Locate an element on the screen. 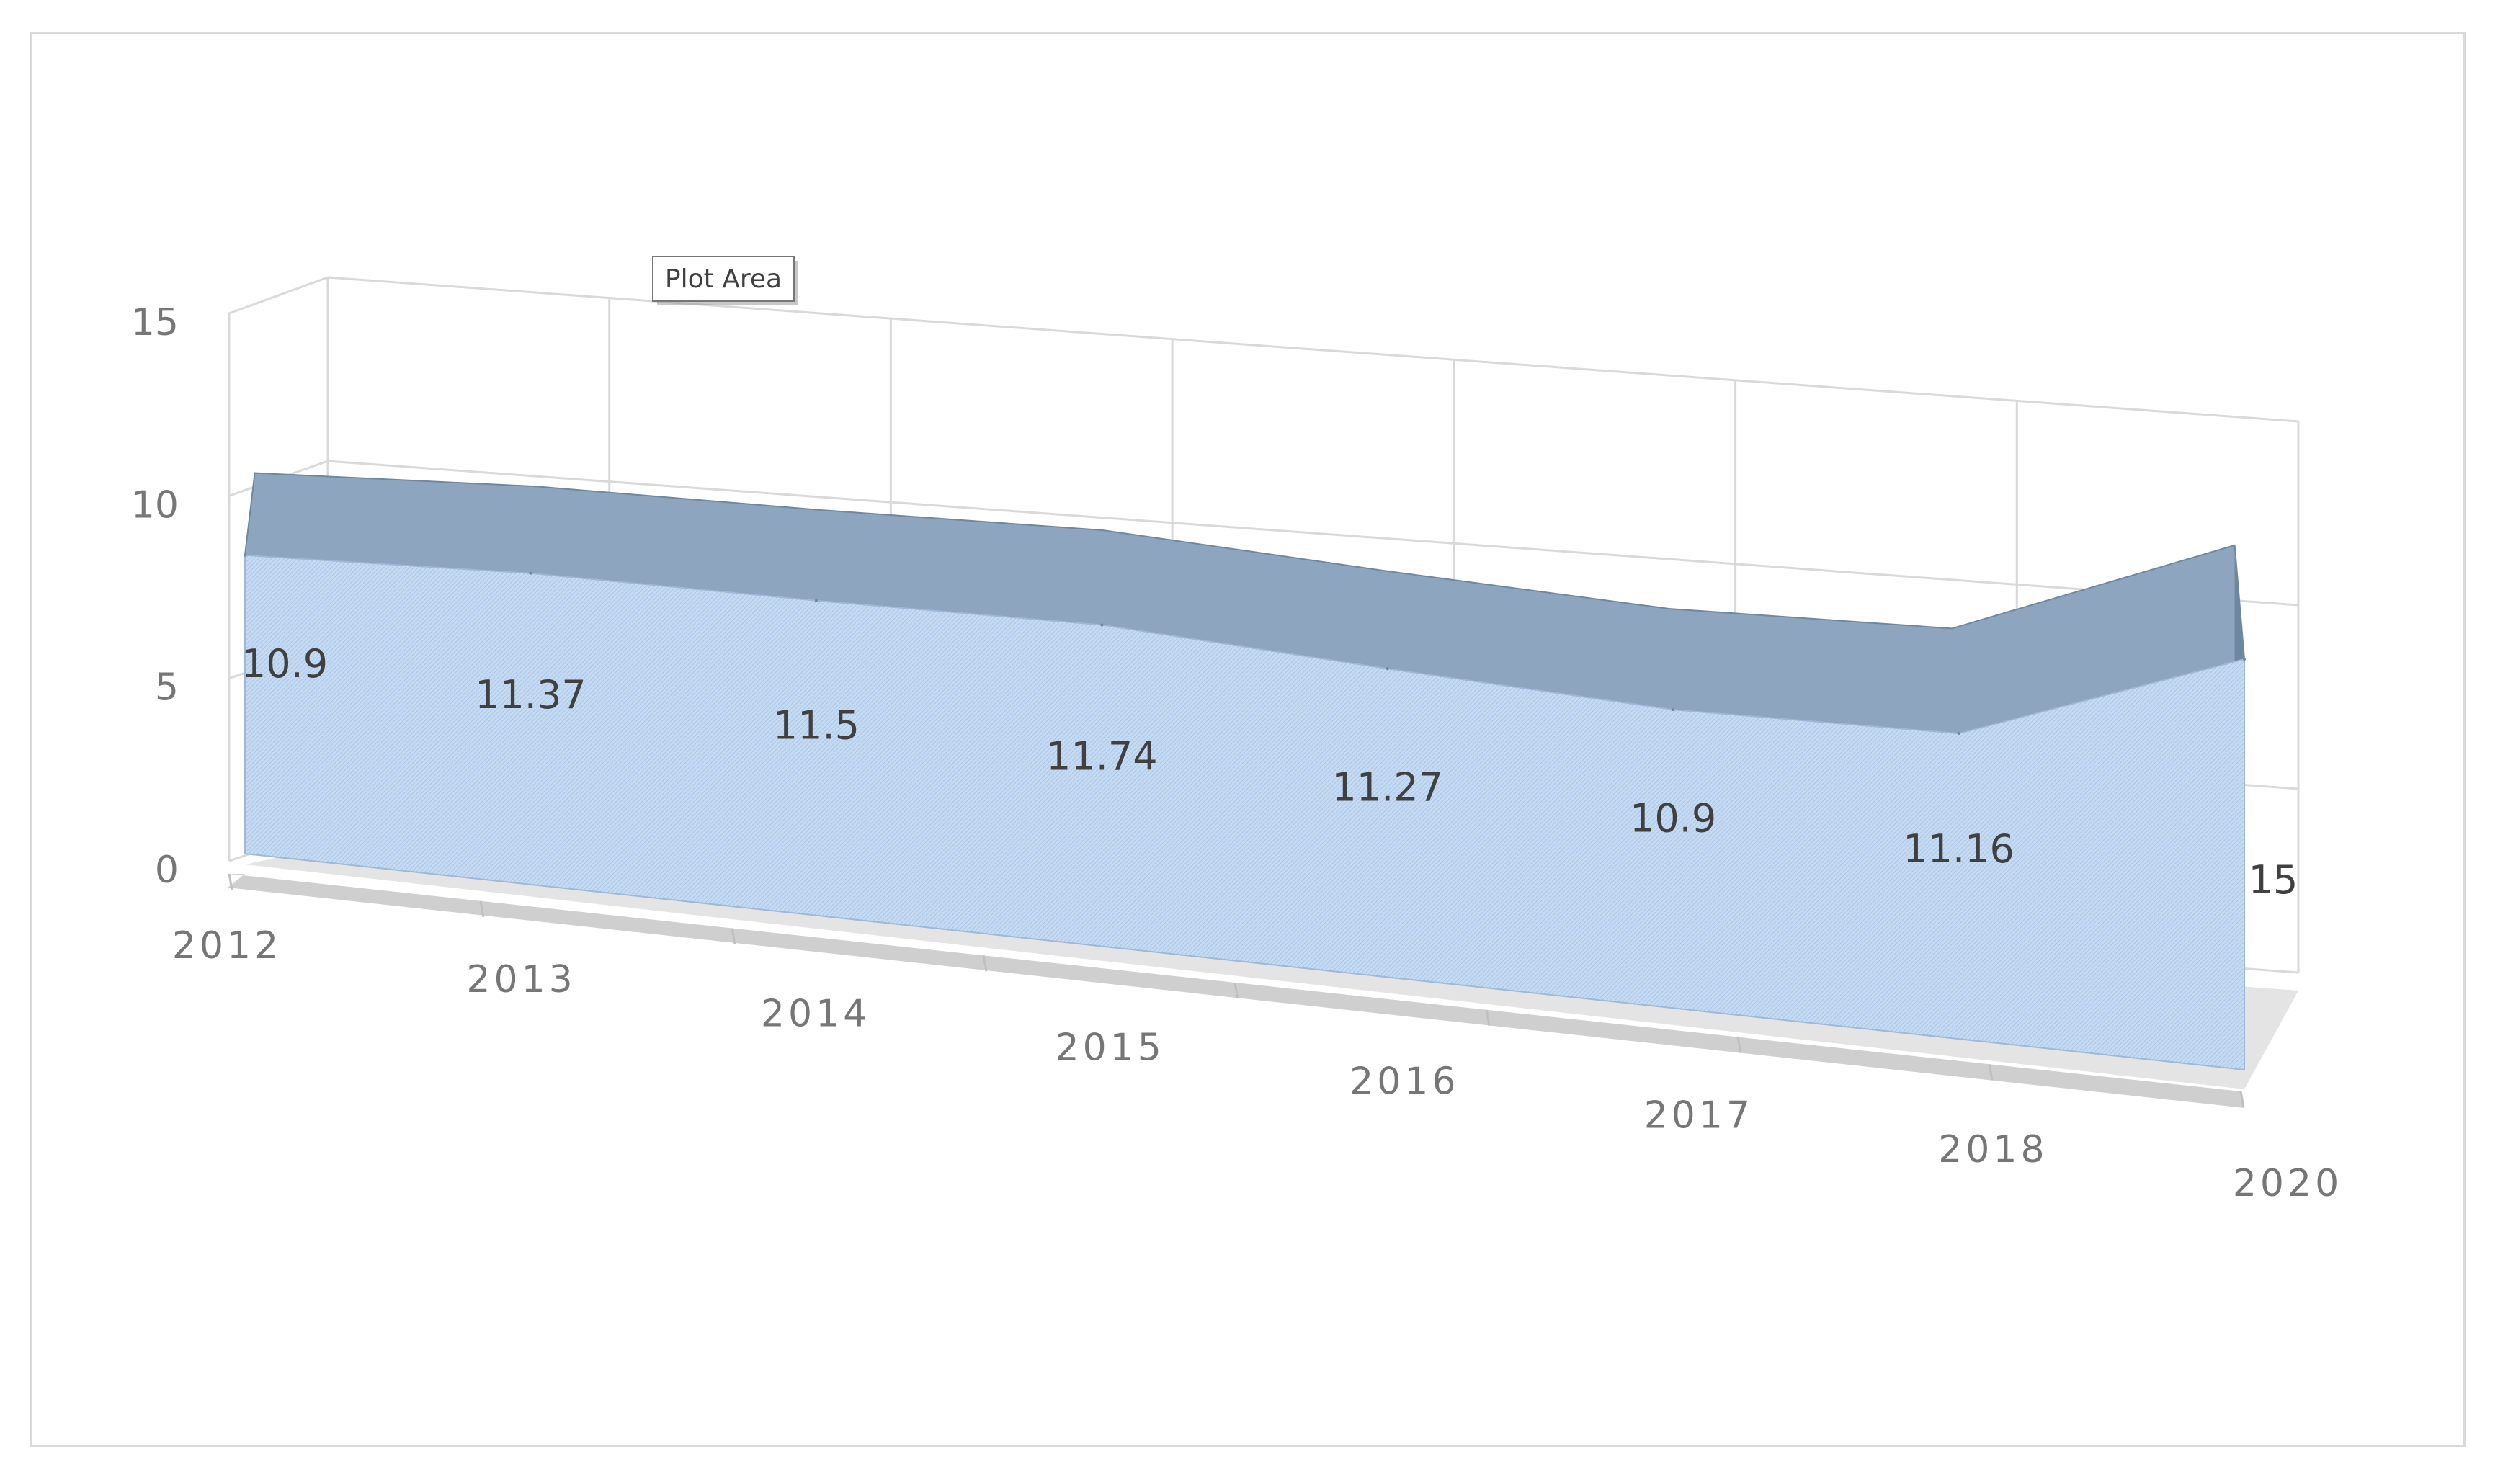  y-tick-label: 5 is located at coordinates (167, 688).